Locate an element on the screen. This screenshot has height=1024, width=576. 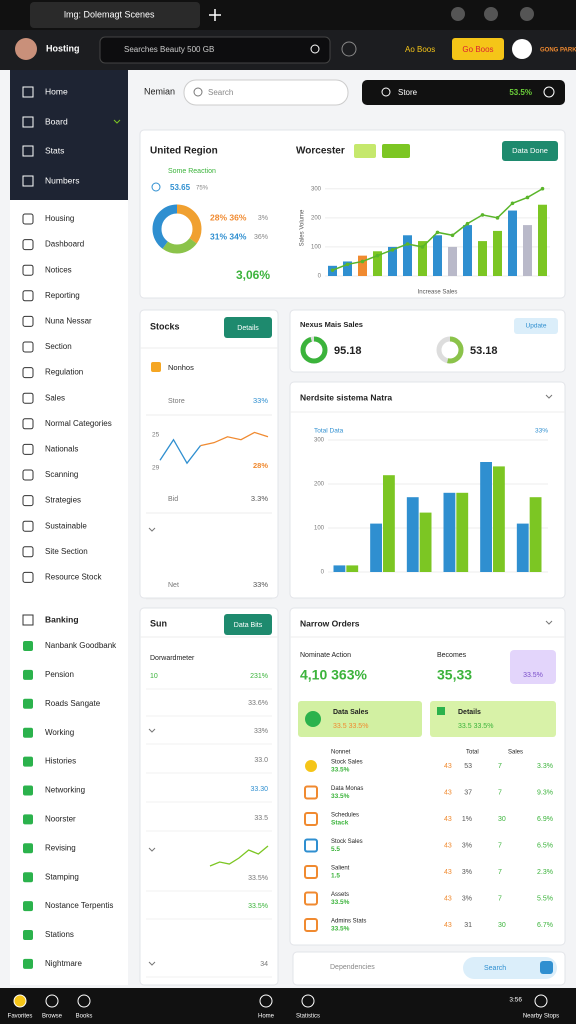
nav-item: Board is located at coordinates (56, 121).